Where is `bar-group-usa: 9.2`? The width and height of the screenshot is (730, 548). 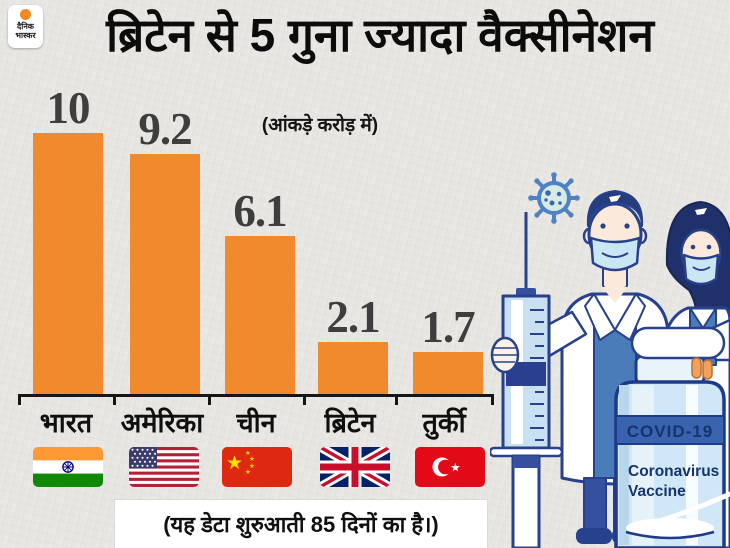 bar-group-usa: 9.2 is located at coordinates (165, 229).